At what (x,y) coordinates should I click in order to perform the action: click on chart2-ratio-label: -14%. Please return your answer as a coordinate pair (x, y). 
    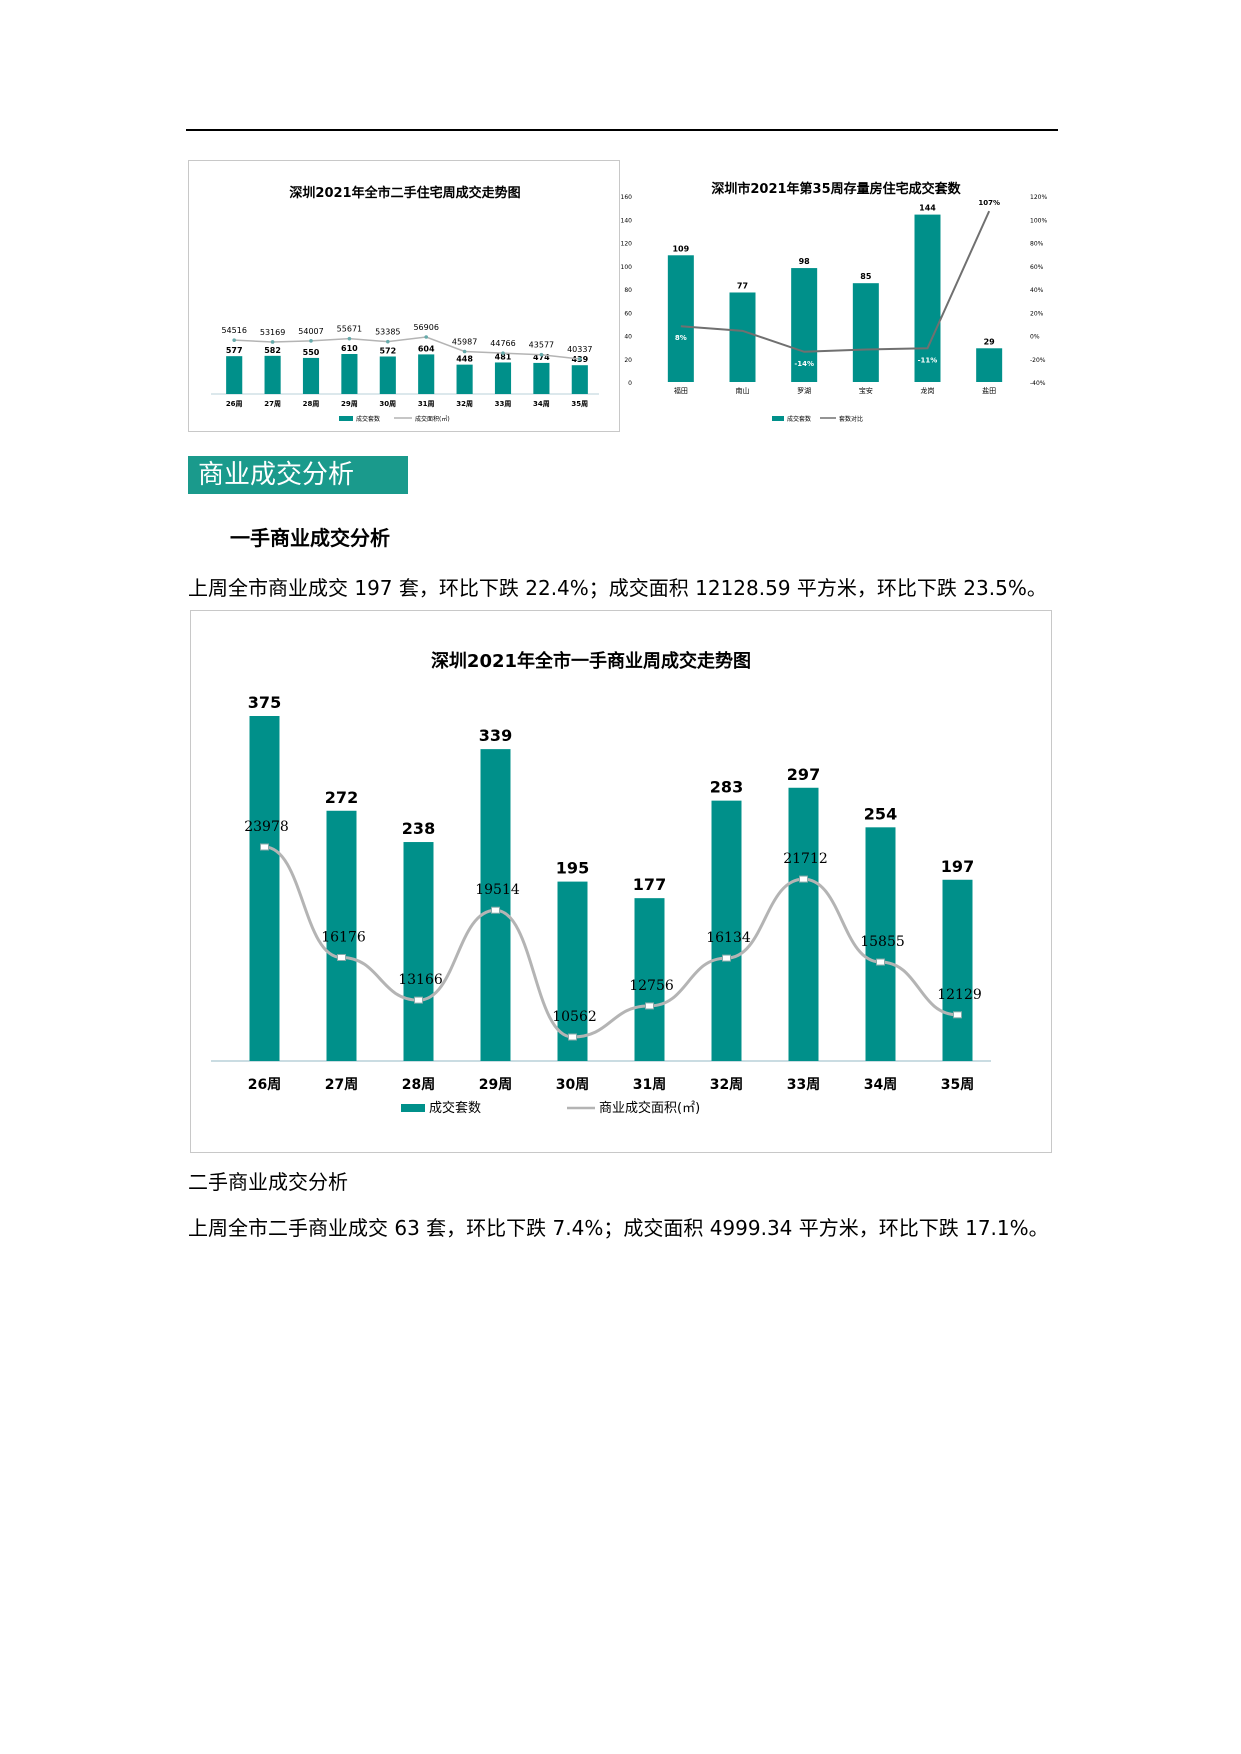
    Looking at the image, I should click on (804, 364).